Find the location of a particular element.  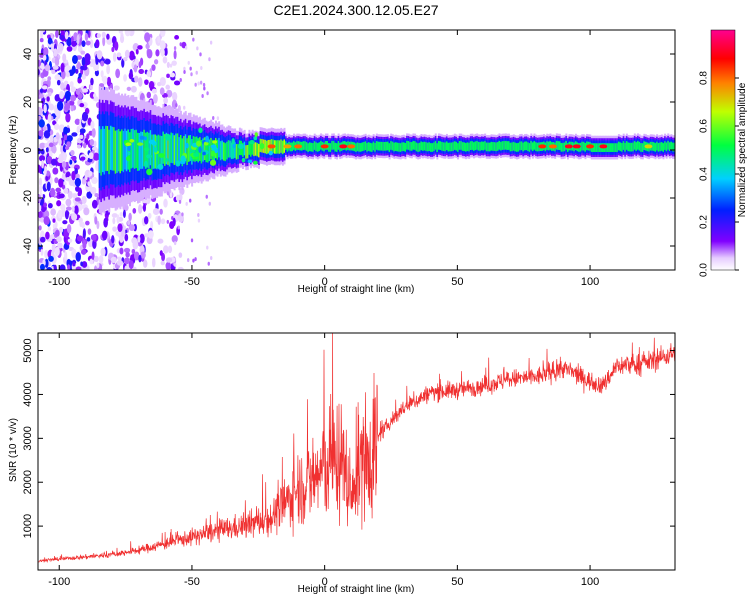

spectrogram-y-label: Frequency (Hz) is located at coordinates (13, 150).